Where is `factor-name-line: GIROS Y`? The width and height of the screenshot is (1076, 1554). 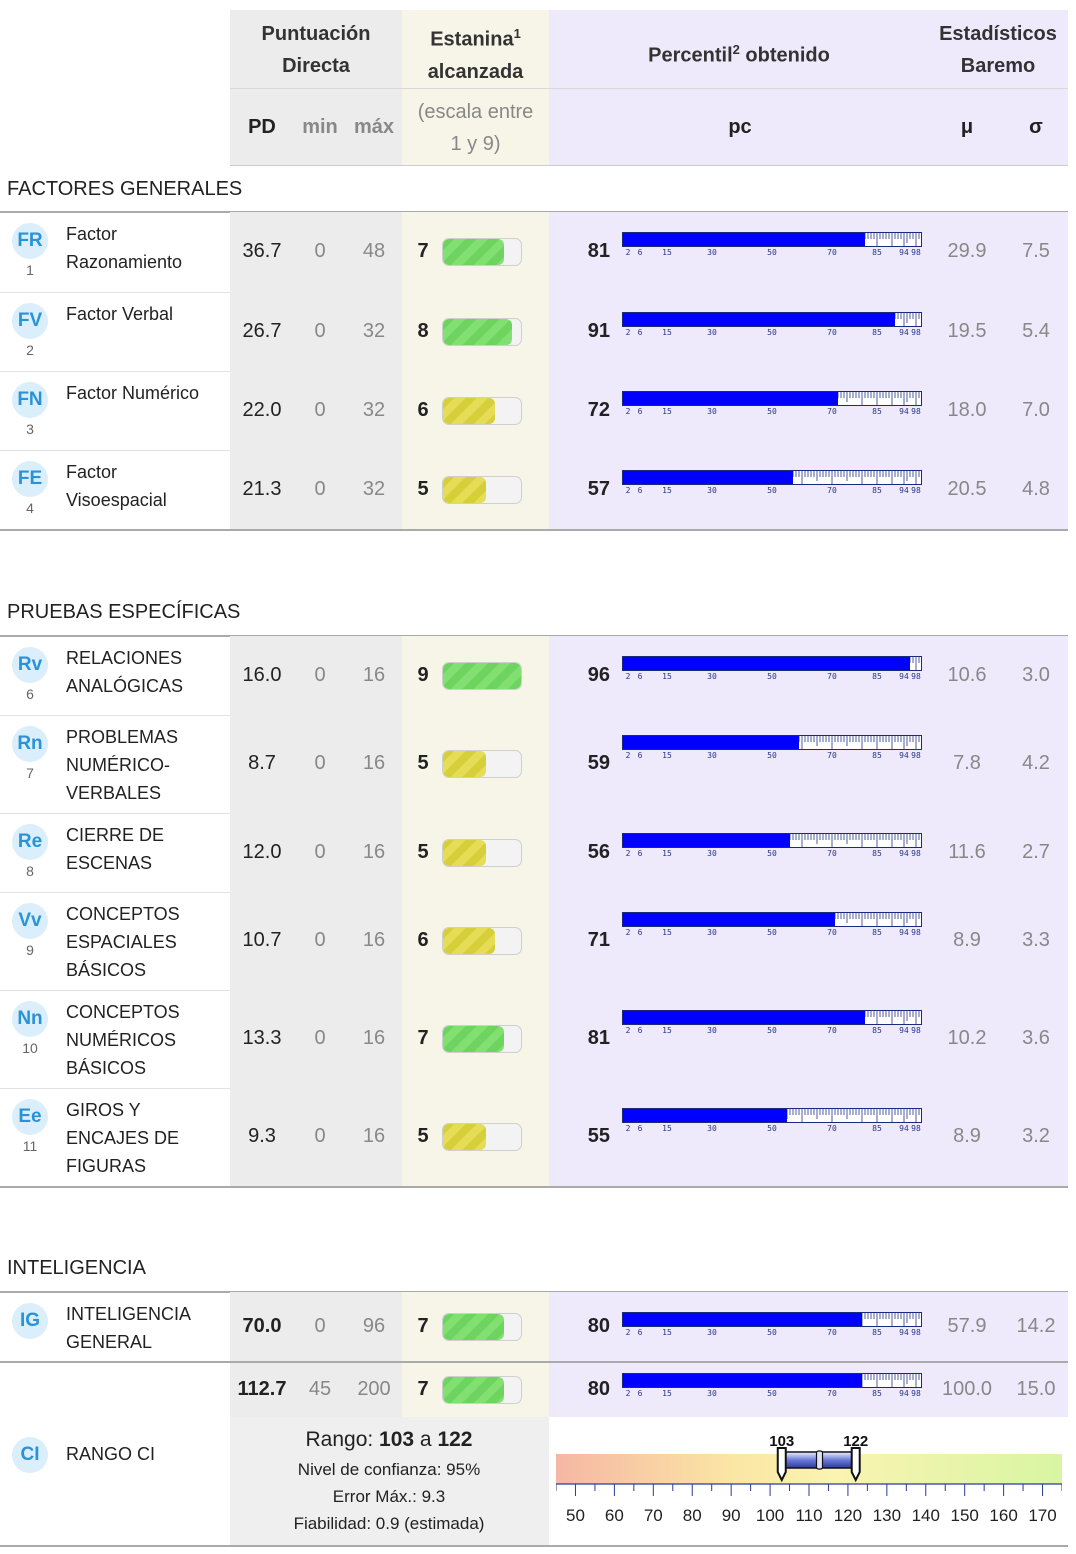
factor-name-line: GIROS Y is located at coordinates (103, 1110).